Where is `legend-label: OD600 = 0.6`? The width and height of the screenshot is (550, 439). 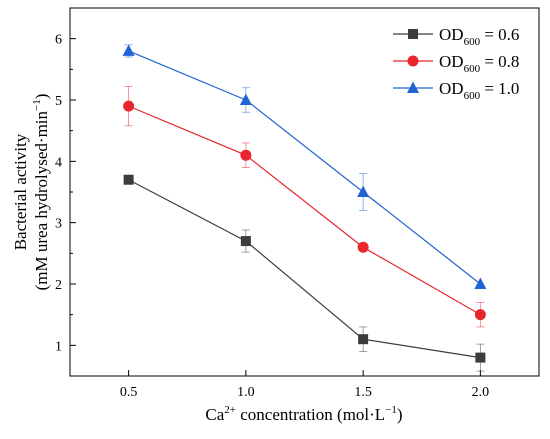 legend-label: OD600 = 0.6 is located at coordinates (479, 36).